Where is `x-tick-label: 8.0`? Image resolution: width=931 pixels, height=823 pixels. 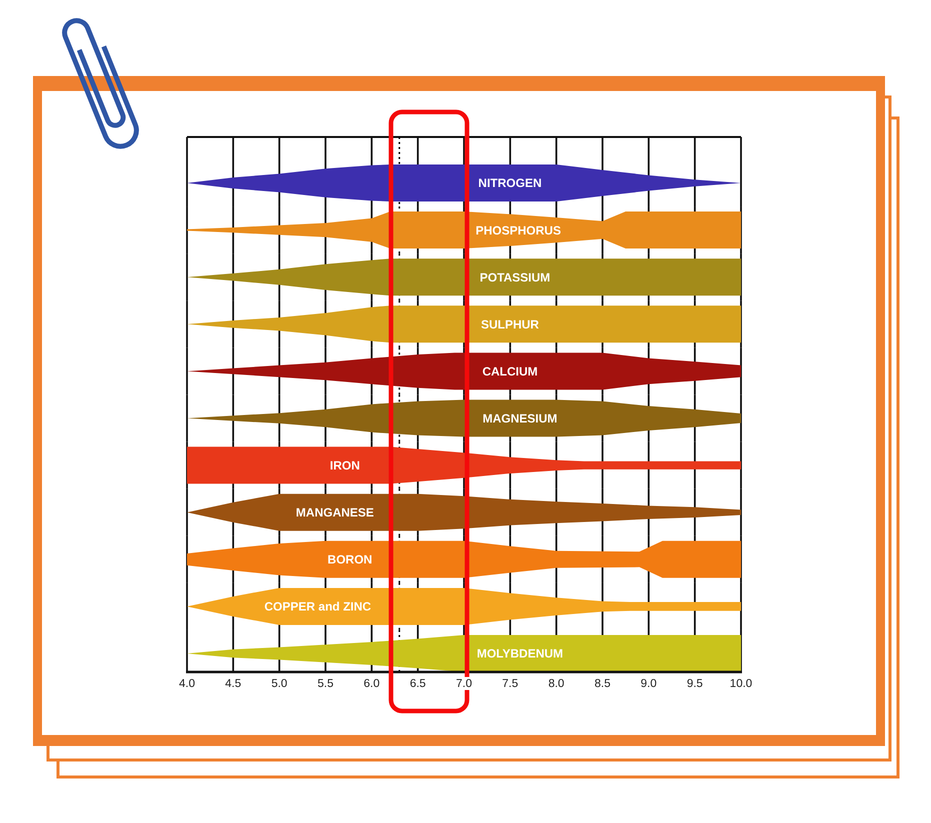 x-tick-label: 8.0 is located at coordinates (556, 684).